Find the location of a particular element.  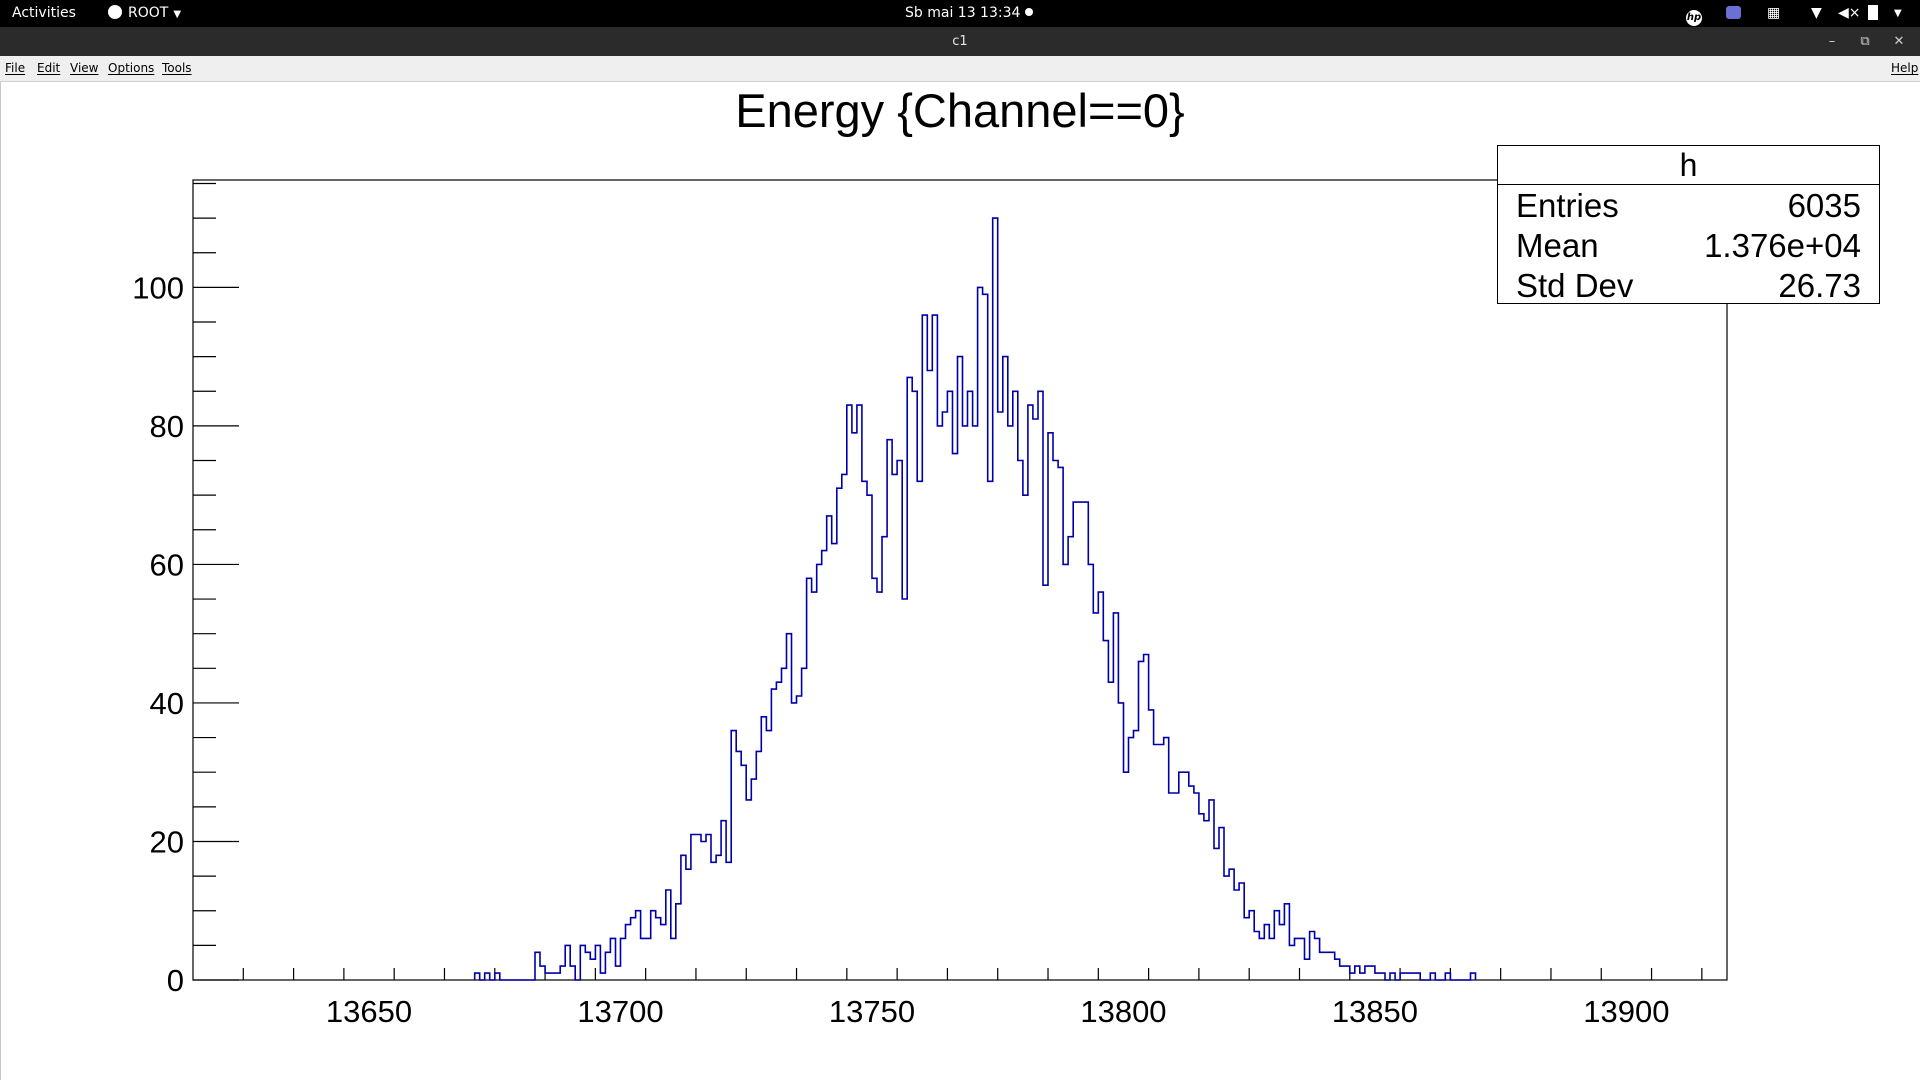

stats-row-std-dev: Std Dev 26.73 is located at coordinates (1688, 286).